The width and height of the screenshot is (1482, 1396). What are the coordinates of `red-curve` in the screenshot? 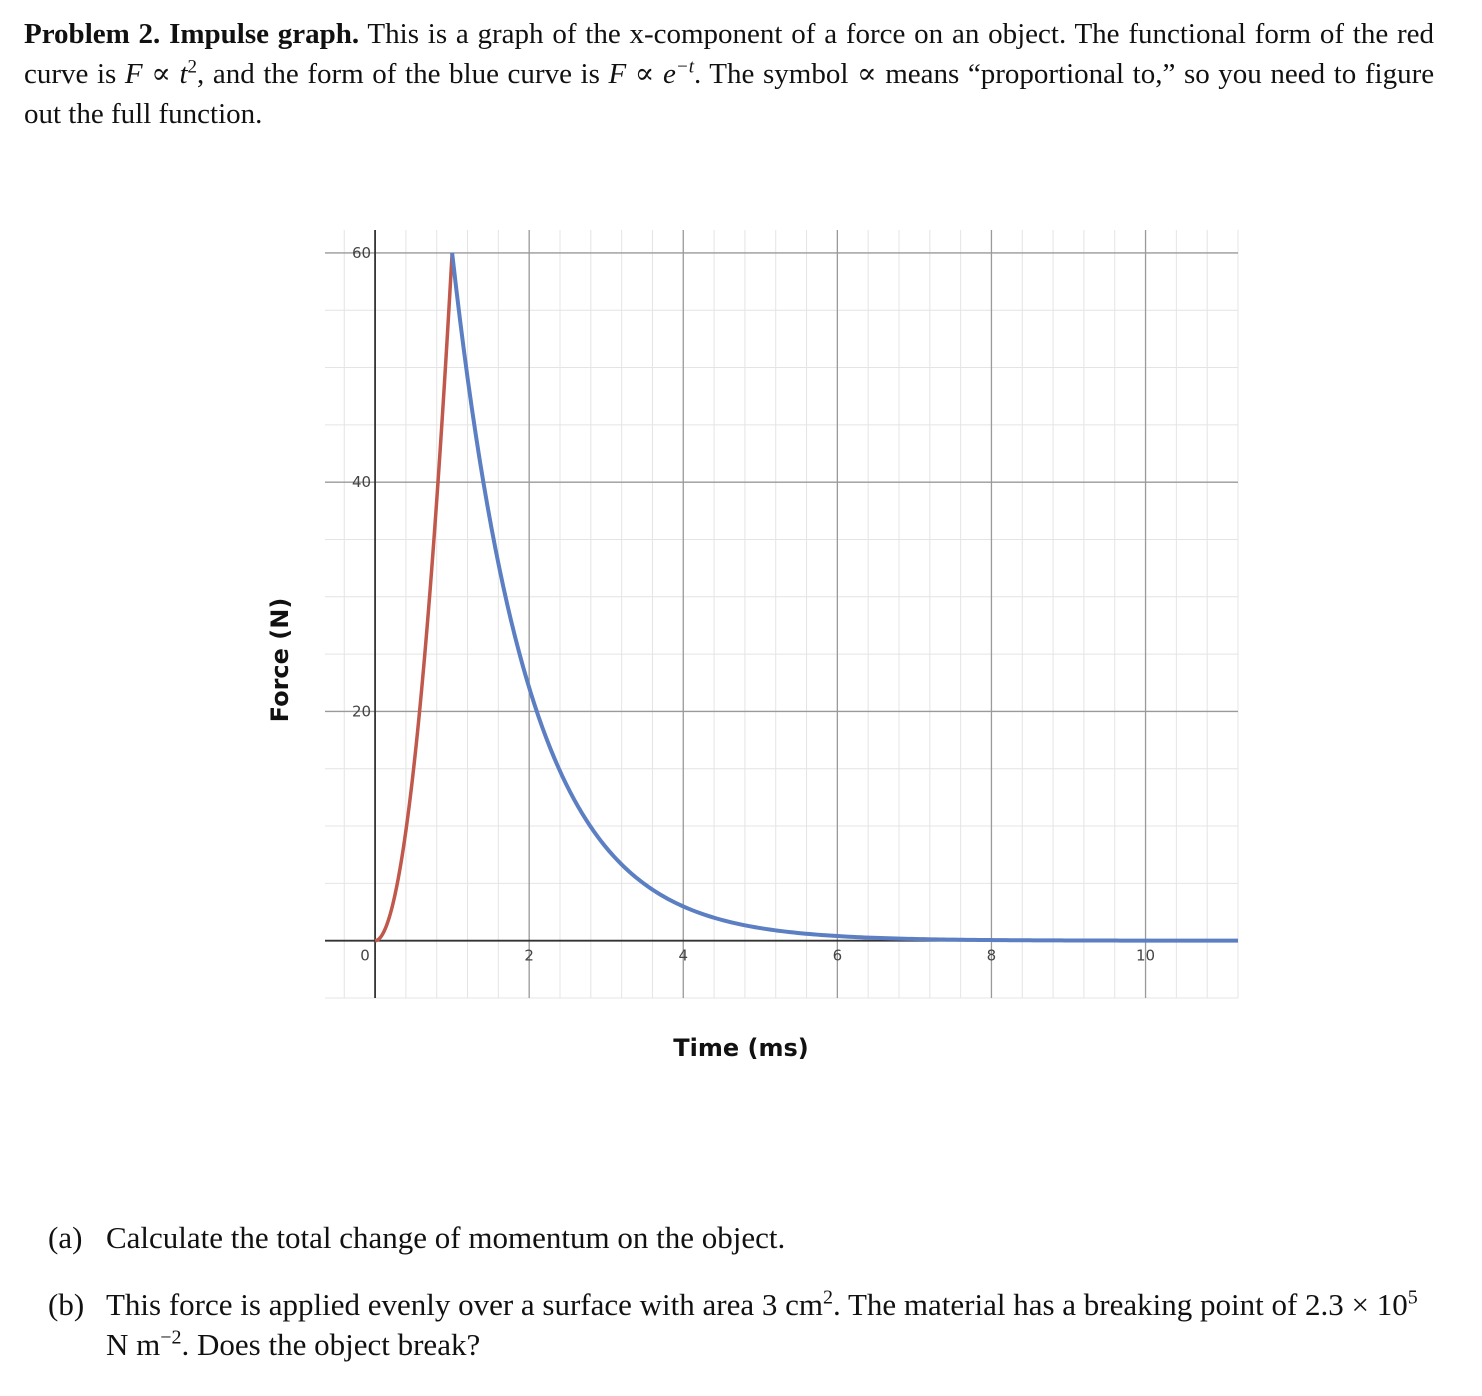 It's located at (414, 597).